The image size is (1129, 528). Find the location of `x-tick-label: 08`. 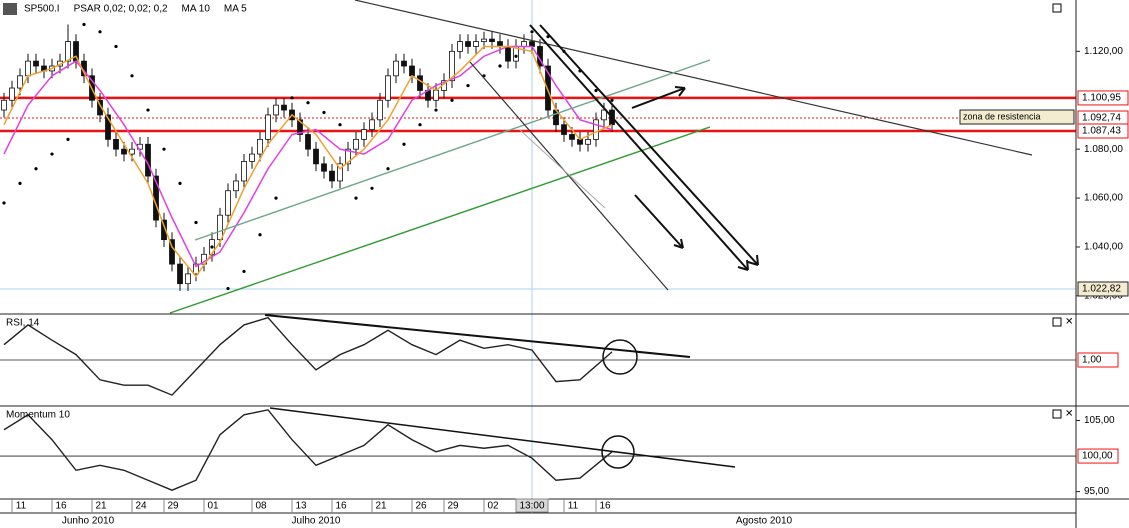

x-tick-label: 08 is located at coordinates (261, 506).